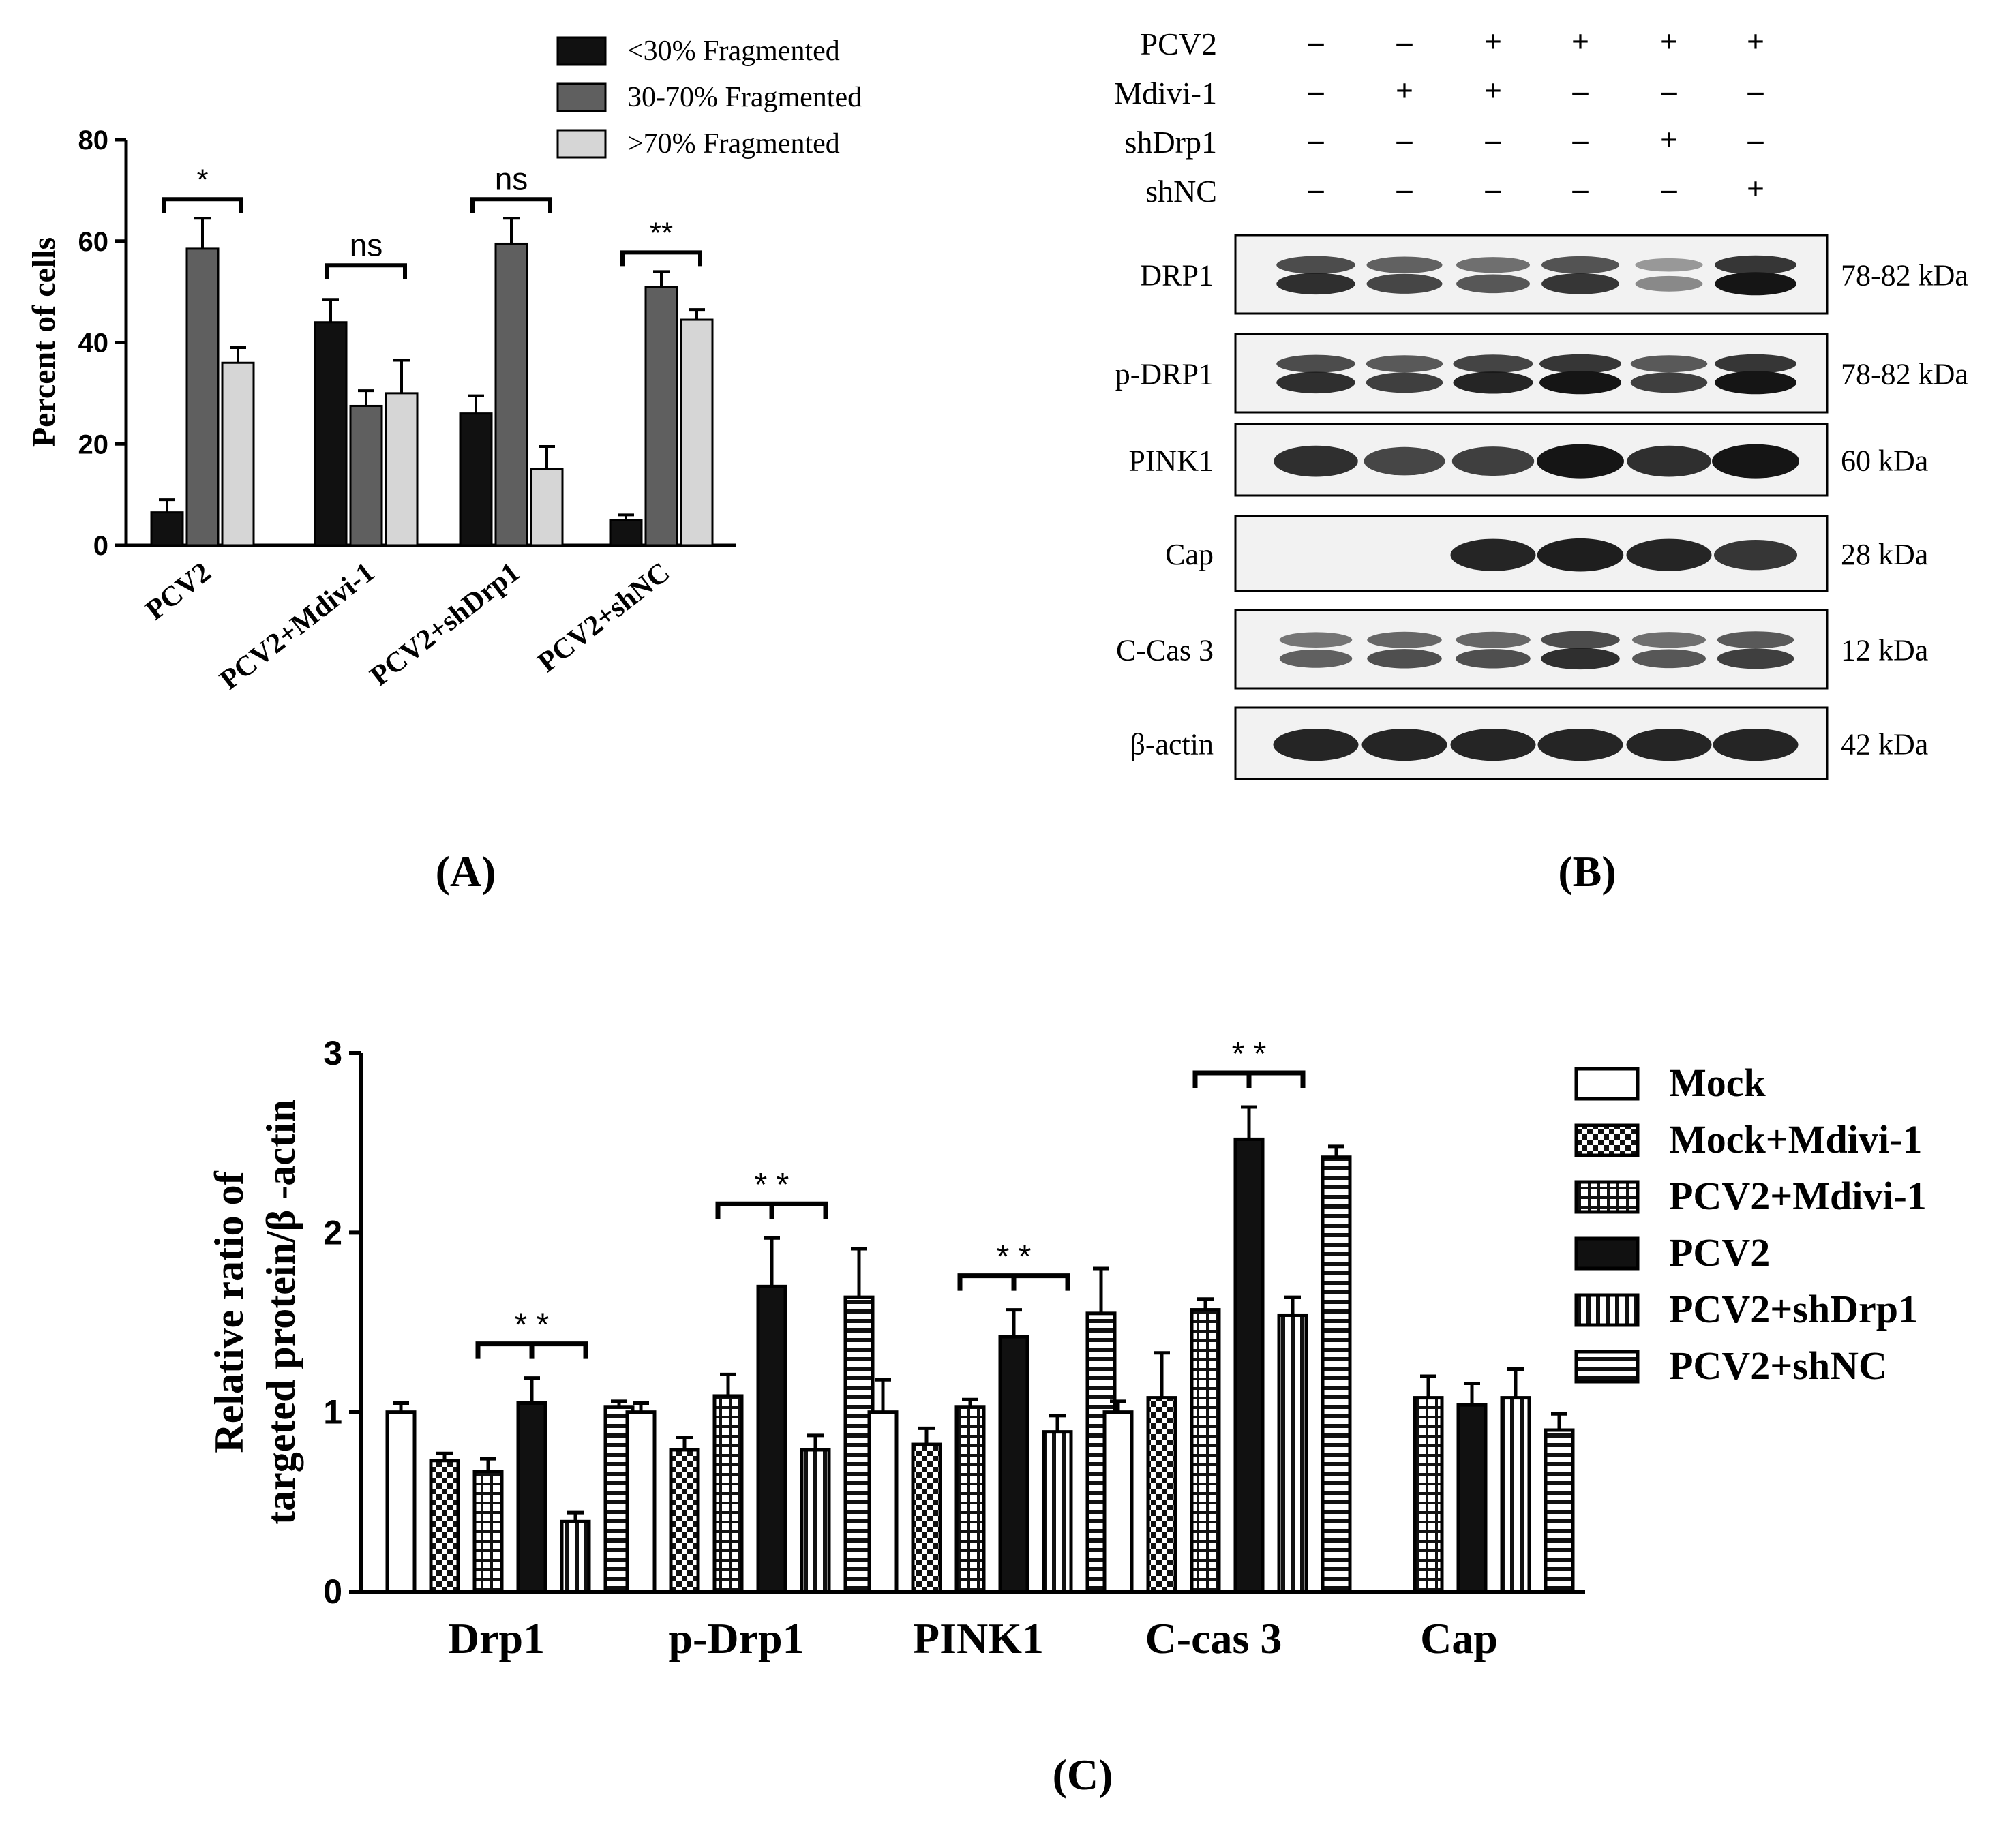 The height and width of the screenshot is (1822, 2016). What do you see at coordinates (736, 1638) in the screenshot?
I see `chart-c-x-tick-label: p-Drp1` at bounding box center [736, 1638].